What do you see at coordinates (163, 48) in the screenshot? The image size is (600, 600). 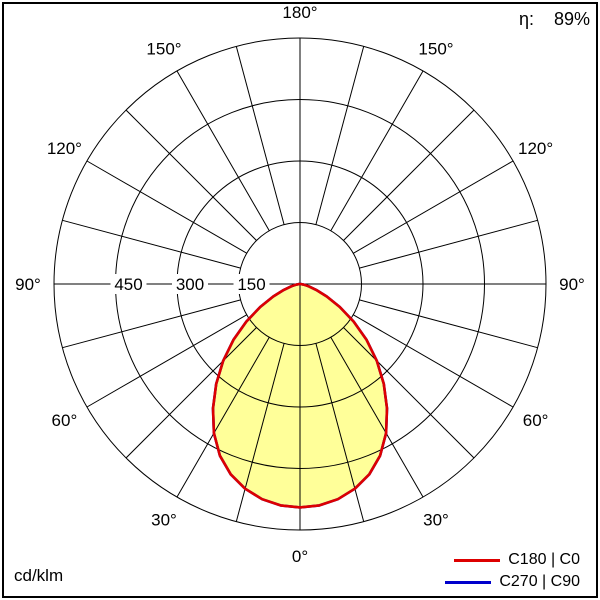 I see `angle-label-150-left: 150°` at bounding box center [163, 48].